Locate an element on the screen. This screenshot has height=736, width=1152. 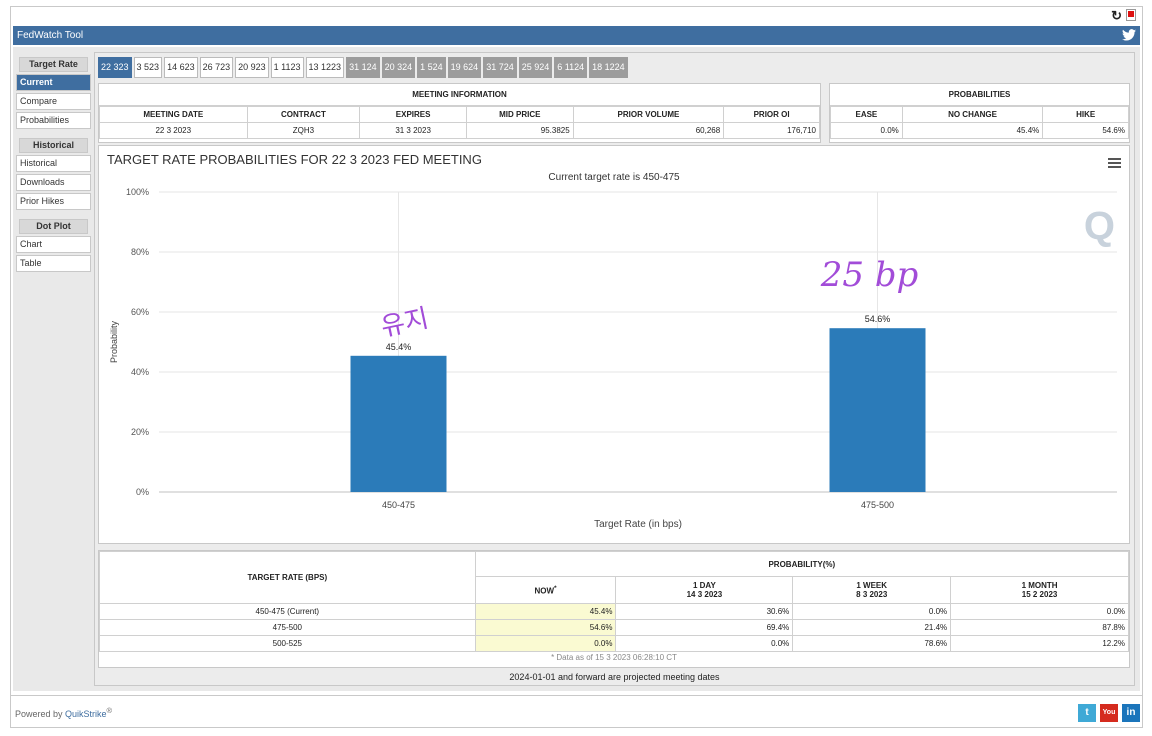
sidebar-header-dot-plot: Dot Plot is located at coordinates (53, 226).